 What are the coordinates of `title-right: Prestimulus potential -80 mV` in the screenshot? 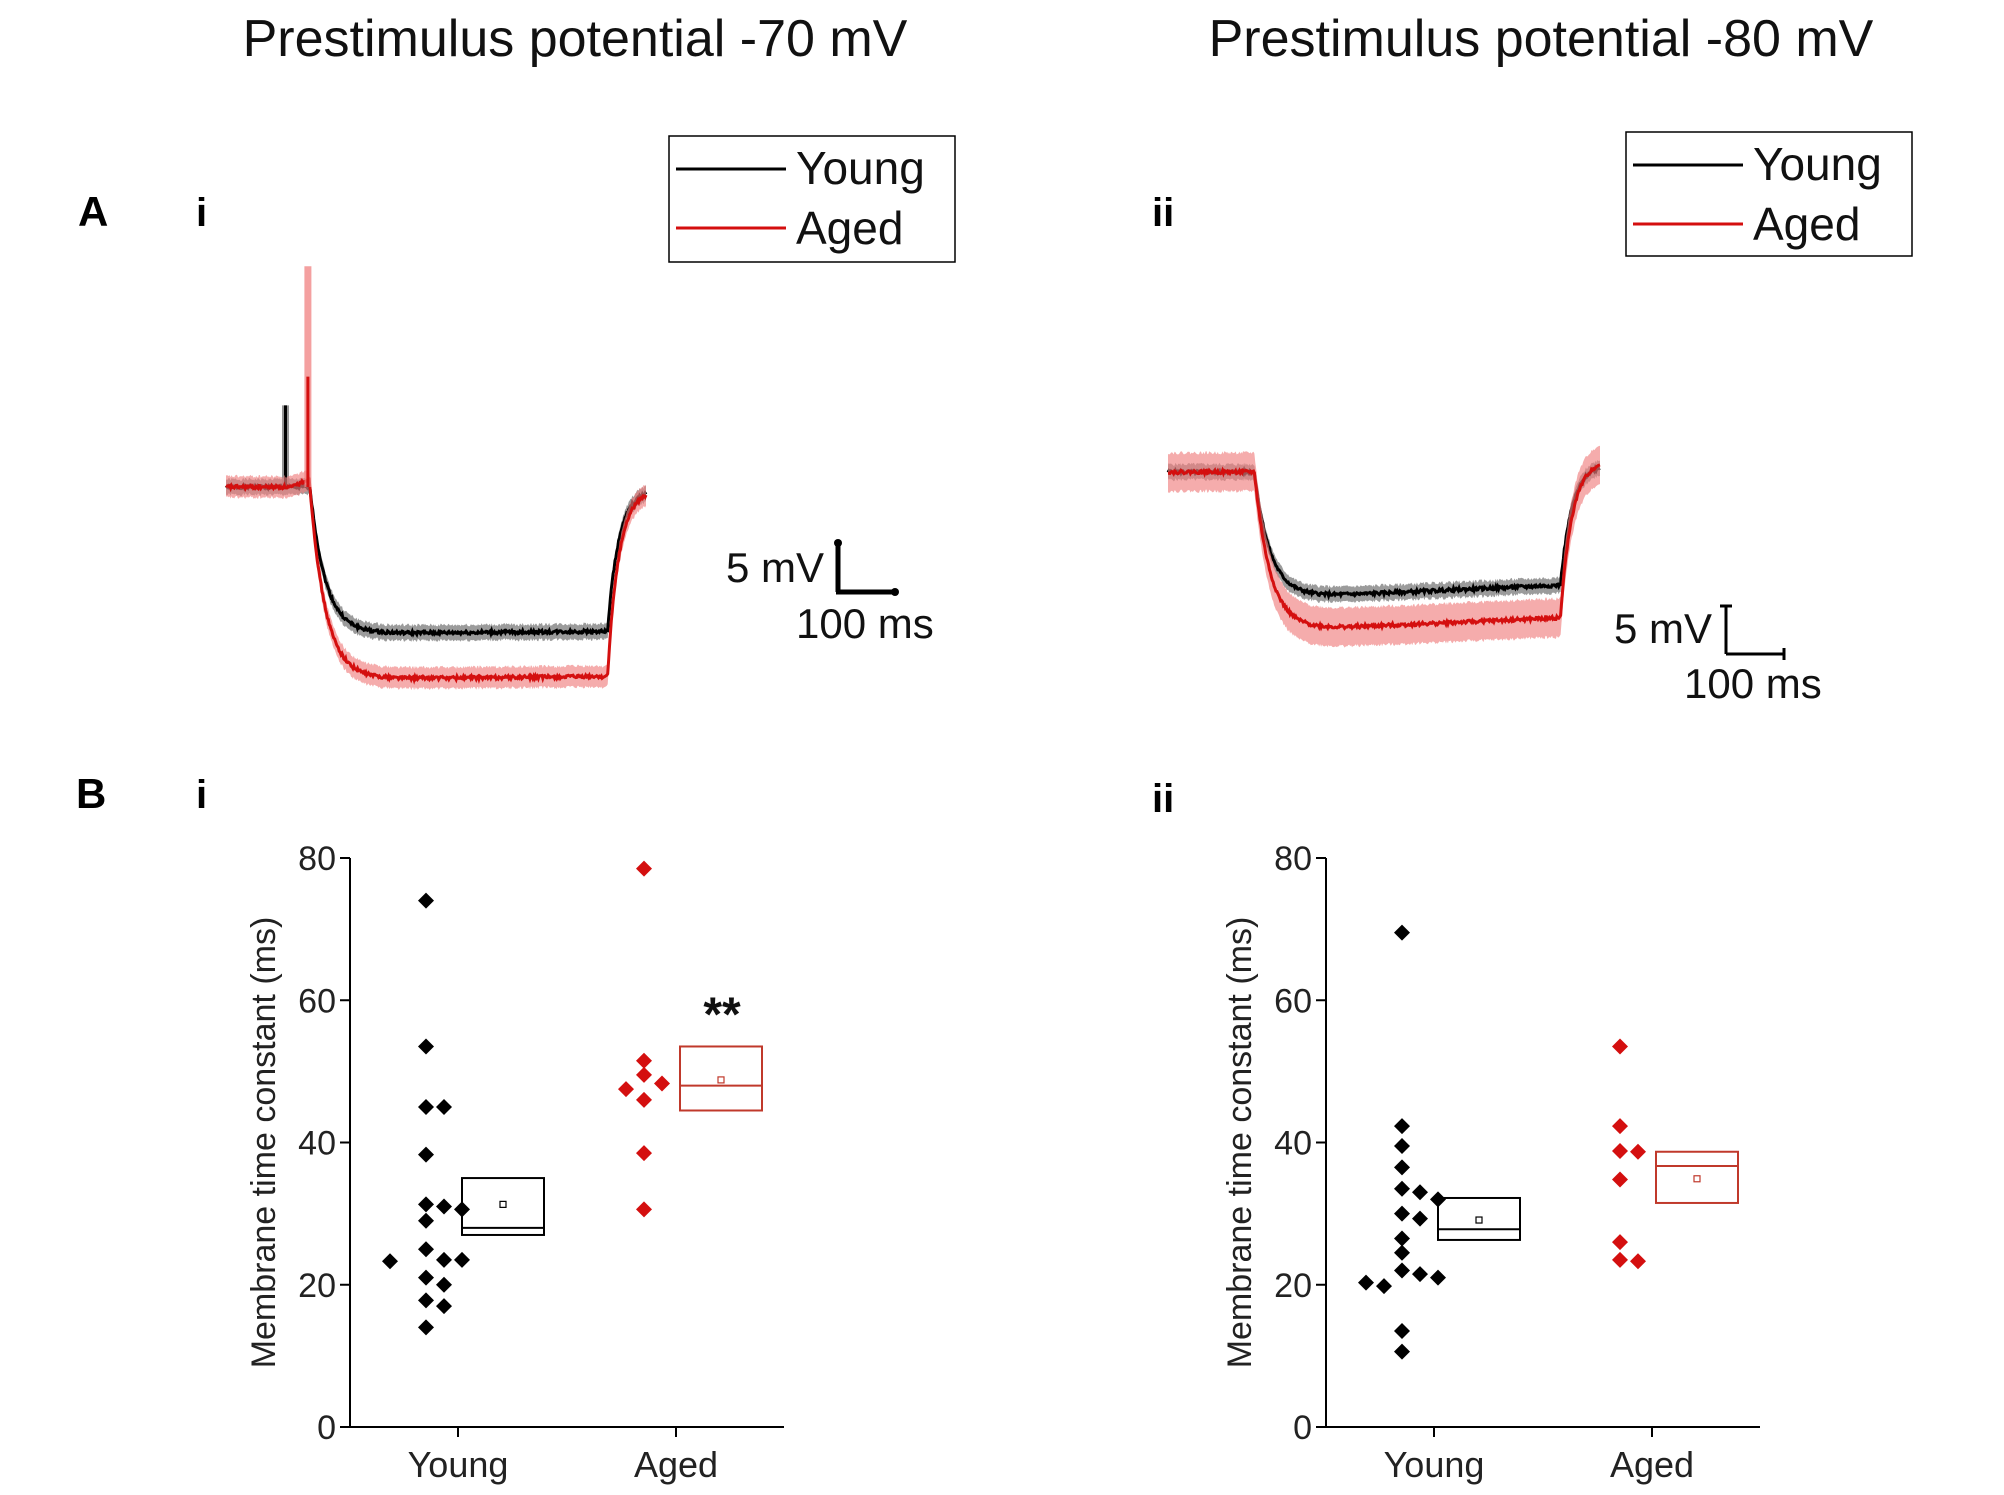 It's located at (1541, 39).